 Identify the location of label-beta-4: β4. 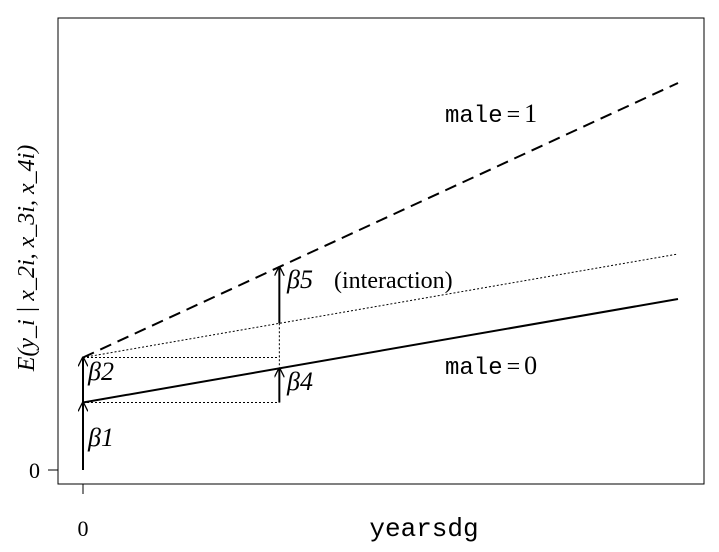
(299, 381).